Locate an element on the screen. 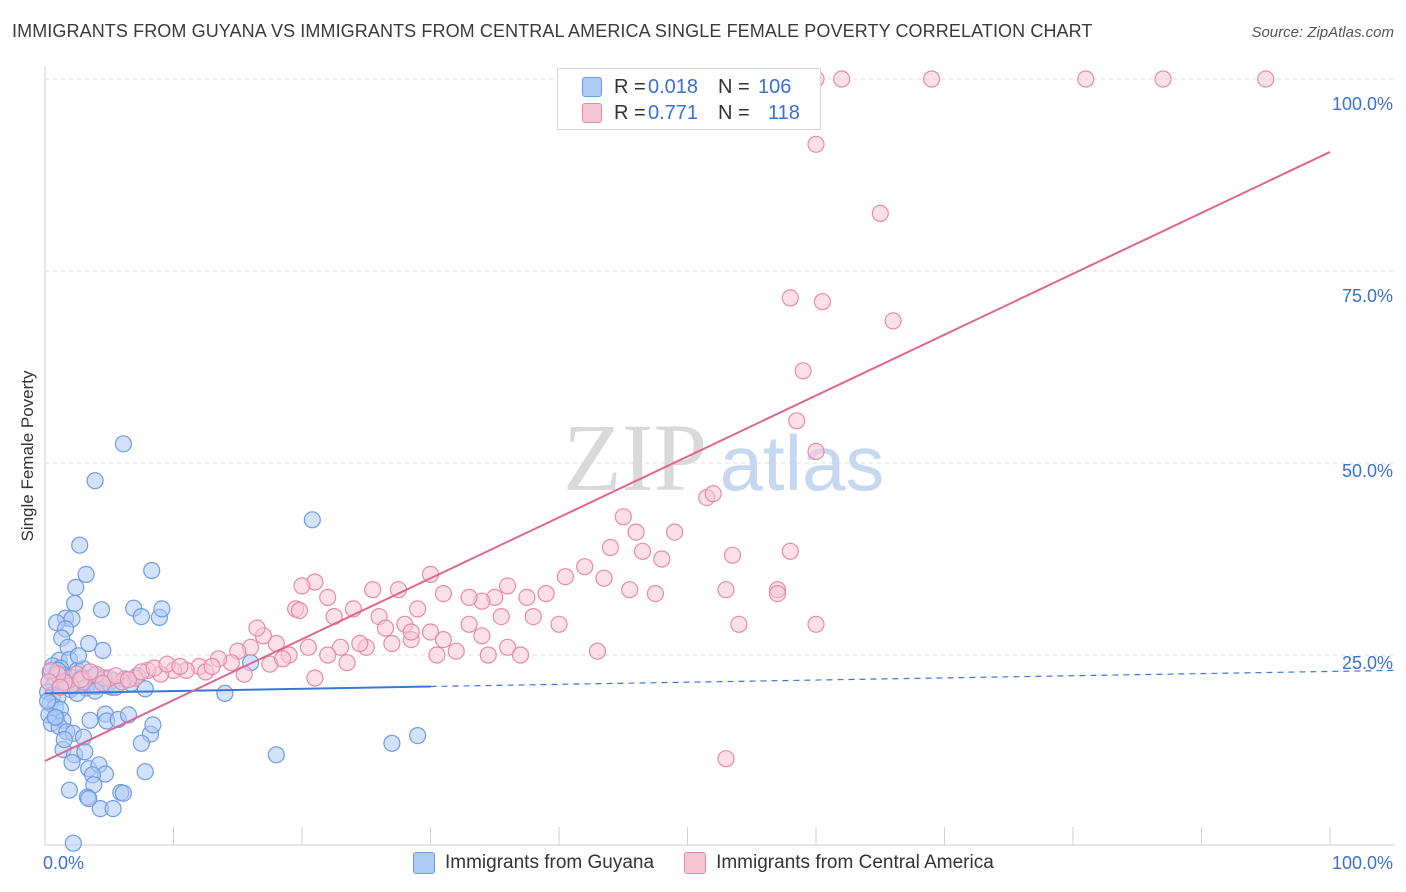 The height and width of the screenshot is (892, 1406). guyana-trend-line-extension is located at coordinates (913, 678).